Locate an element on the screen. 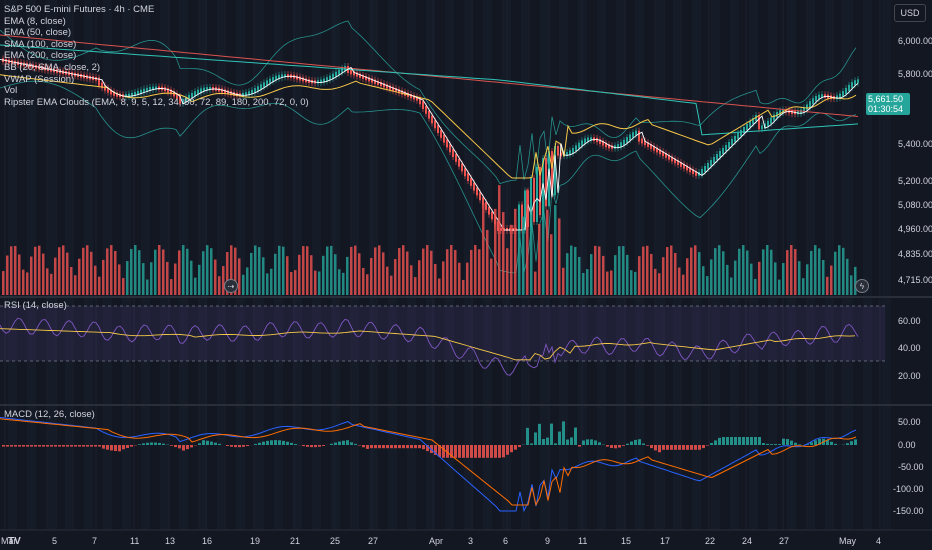 This screenshot has width=932, height=550. legend-vol: Vol is located at coordinates (11, 91).